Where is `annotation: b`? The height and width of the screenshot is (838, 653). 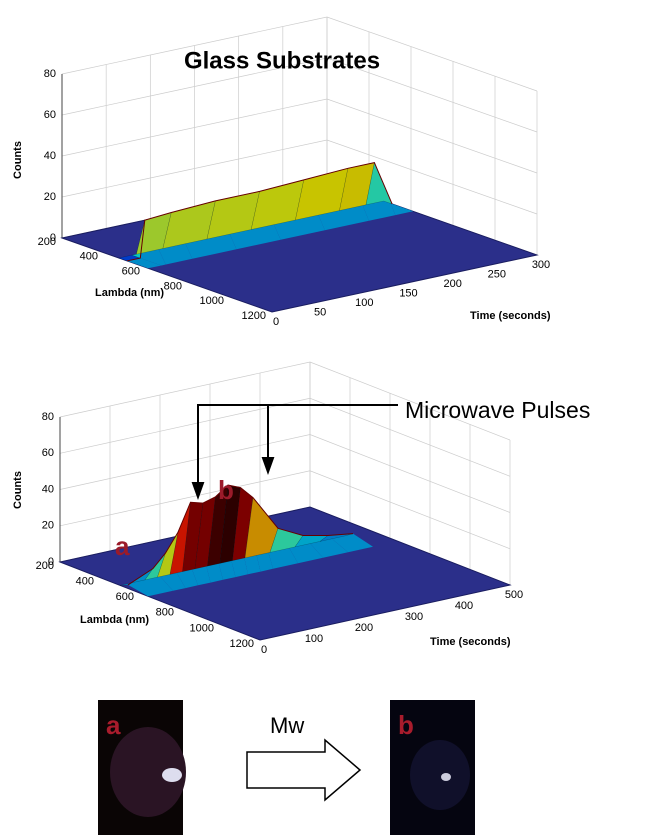
annotation: b is located at coordinates (226, 490).